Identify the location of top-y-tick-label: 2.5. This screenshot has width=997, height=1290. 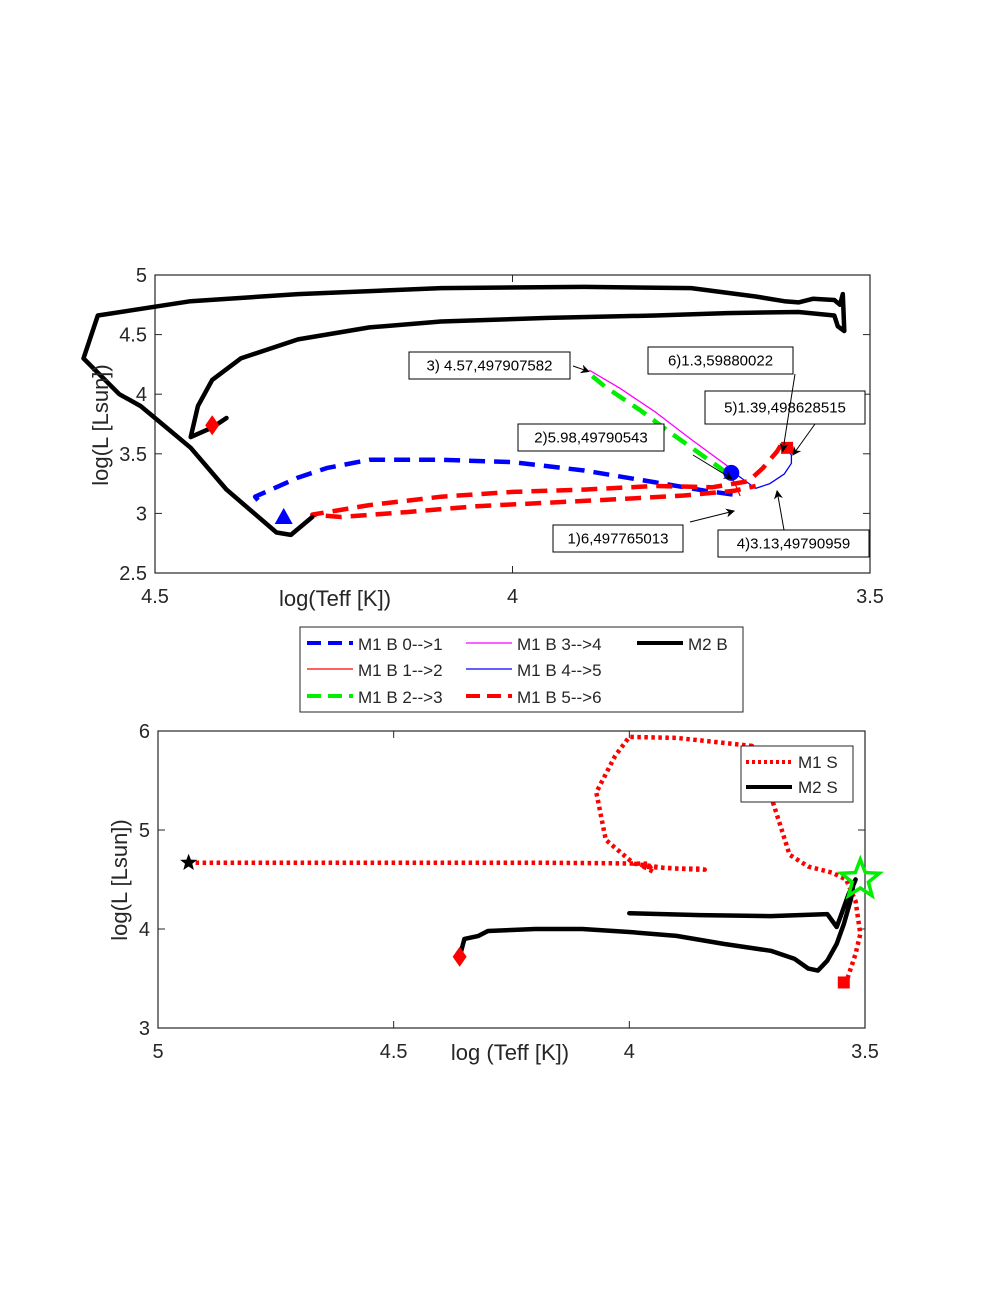
(133, 574).